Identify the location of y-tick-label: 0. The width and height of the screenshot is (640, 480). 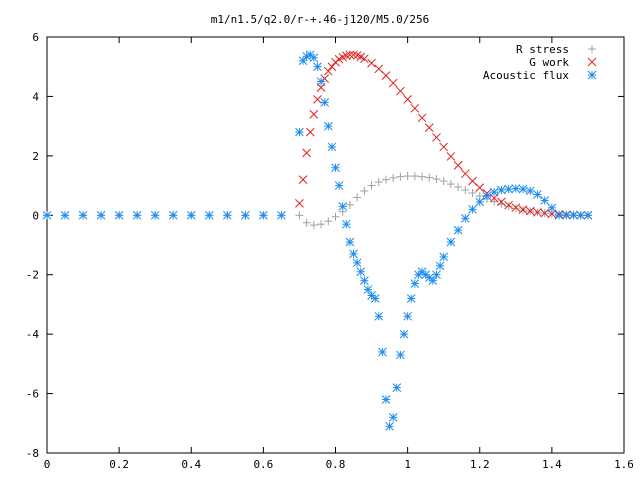
(35, 215).